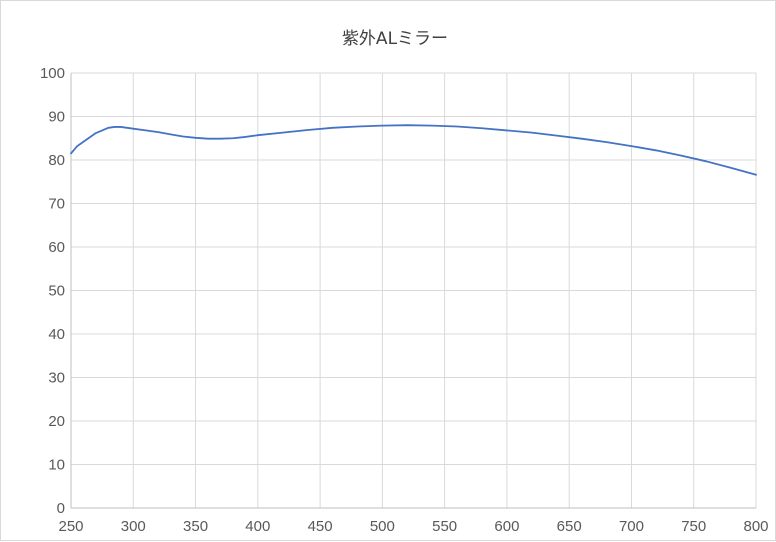 The width and height of the screenshot is (776, 542). Describe the element at coordinates (413, 526) in the screenshot. I see `x-tick-labels: 250 300 350 400 450 500 550 600 650 700 750 800` at that location.